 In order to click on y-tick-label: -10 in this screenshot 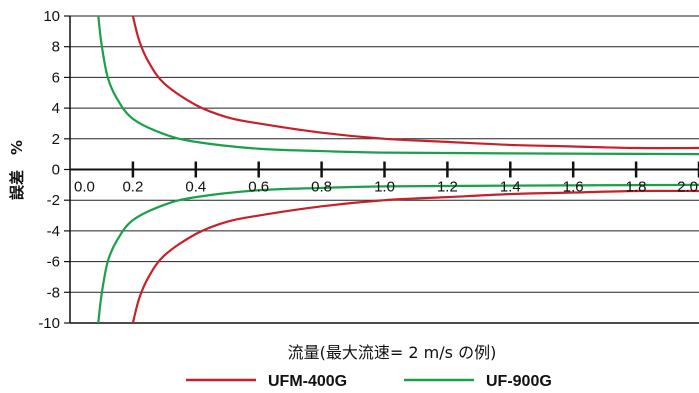, I will do `click(49, 323)`.